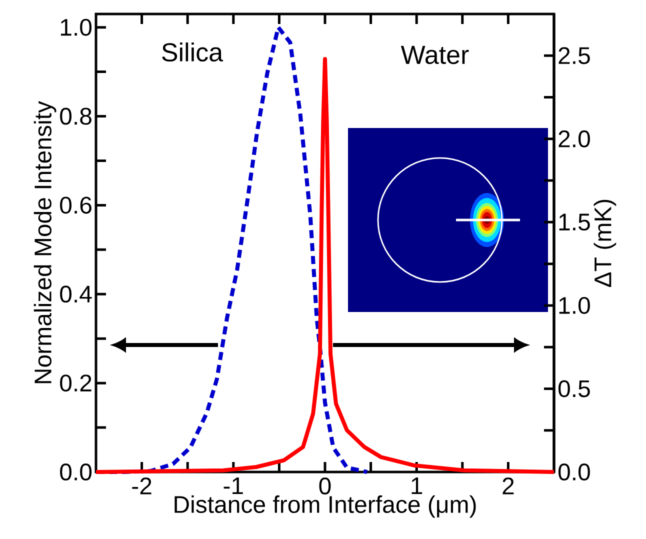 This screenshot has height=539, width=646. I want to click on y2-tick-label: 2.5, so click(574, 55).